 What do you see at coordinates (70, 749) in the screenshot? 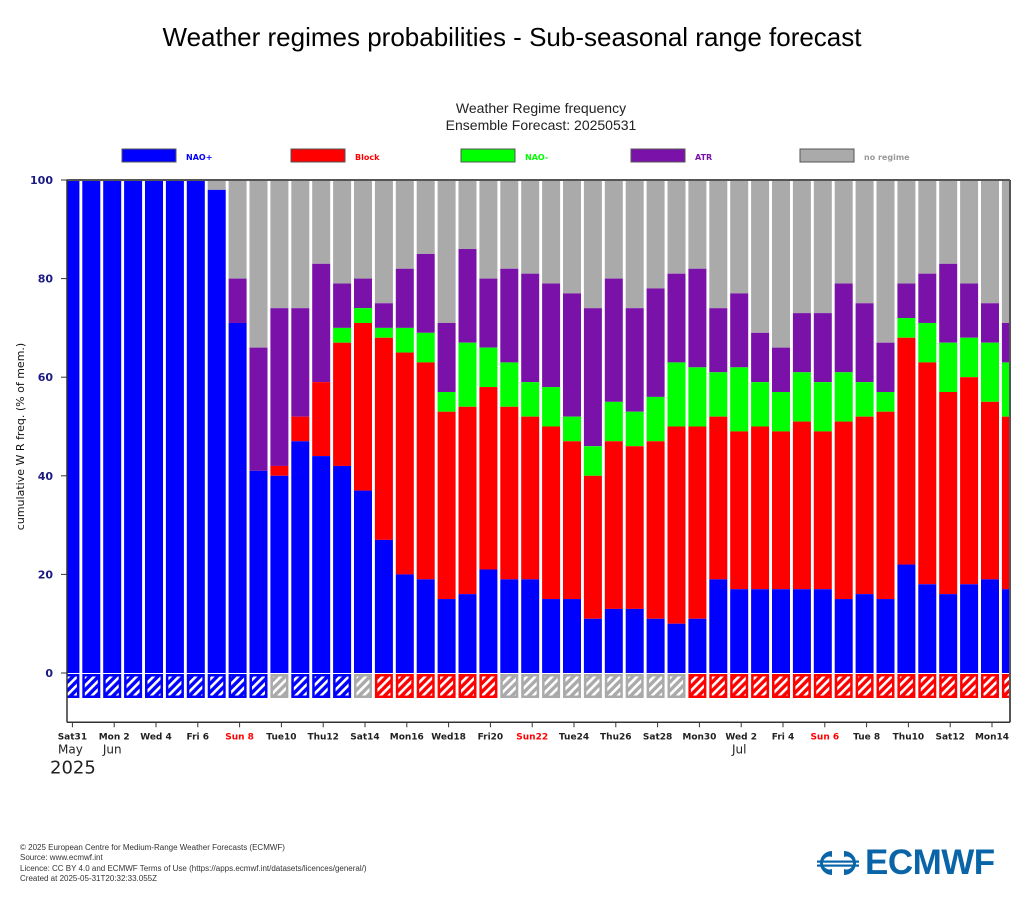
I see `month-label: May` at bounding box center [70, 749].